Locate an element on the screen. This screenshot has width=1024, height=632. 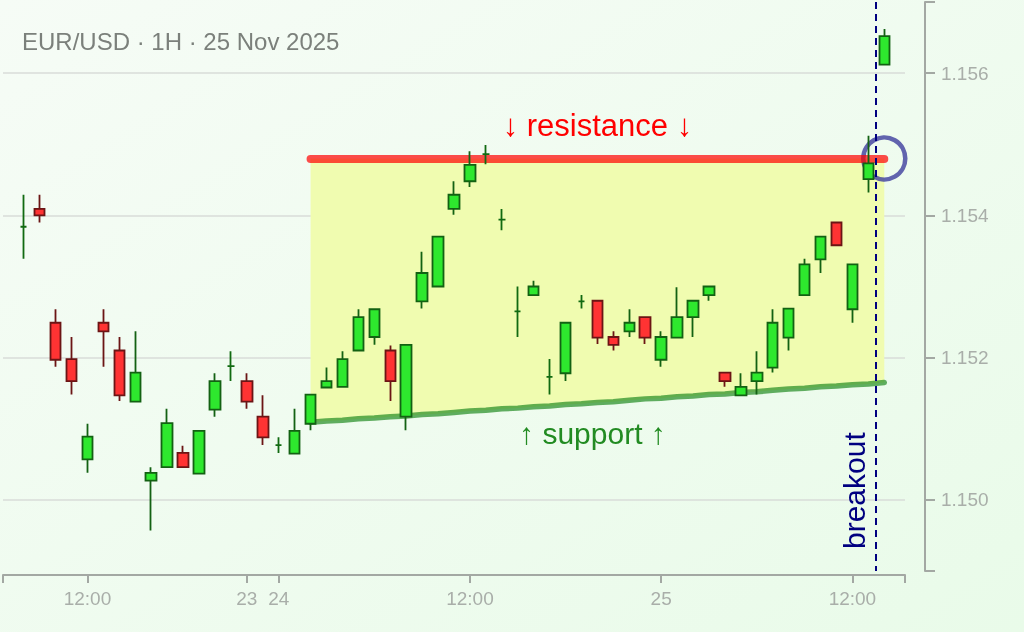
y-tick-label: 1.154 is located at coordinates (965, 215).